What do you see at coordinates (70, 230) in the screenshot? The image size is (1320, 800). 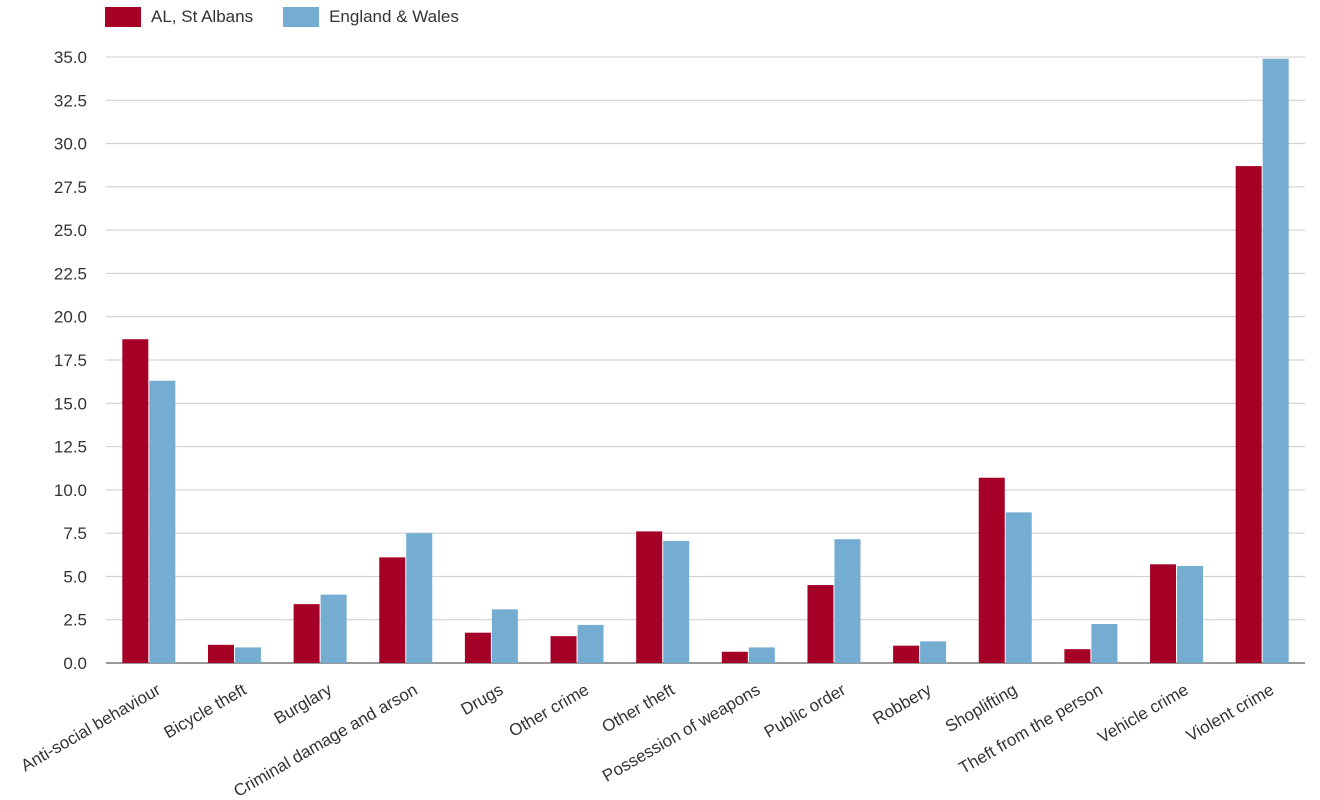 I see `y-tick-label: 25.0` at bounding box center [70, 230].